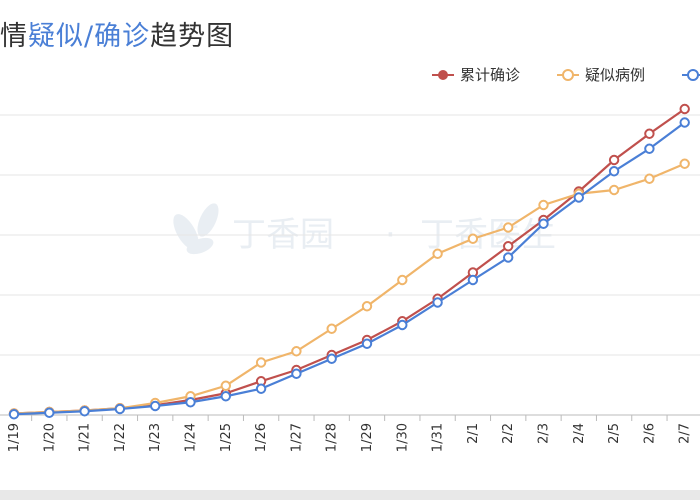 Image resolution: width=700 pixels, height=500 pixels. What do you see at coordinates (261, 437) in the screenshot?
I see `x-tick-label: 1/26` at bounding box center [261, 437].